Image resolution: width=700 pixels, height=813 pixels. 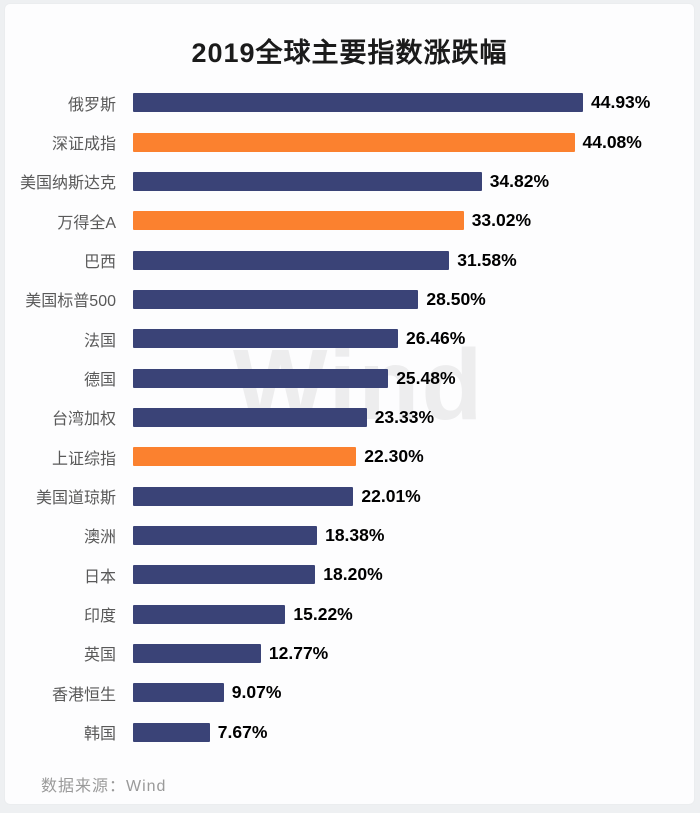 What do you see at coordinates (99, 617) in the screenshot?
I see `bar-category-label: 印度` at bounding box center [99, 617].